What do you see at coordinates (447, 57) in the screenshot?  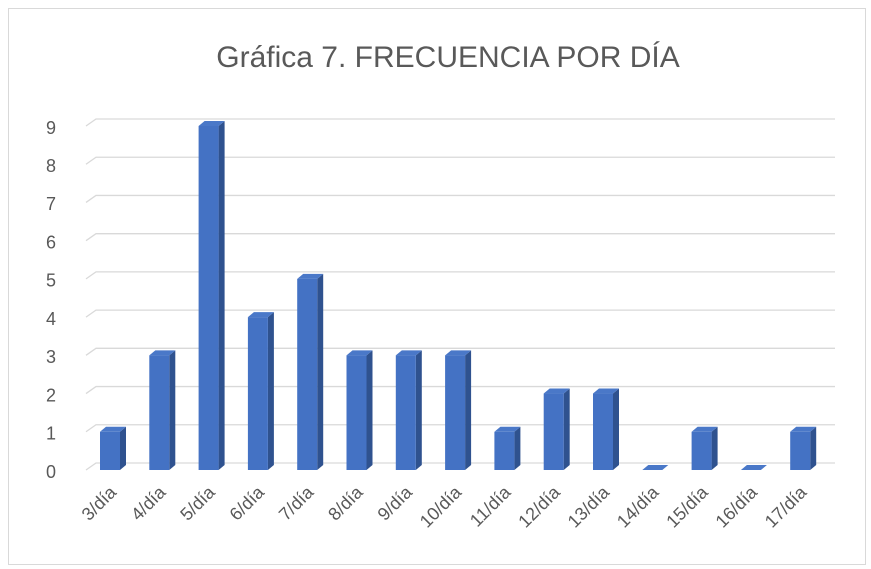 I see `chart-title: Gráfica 7. FRECUENCIA POR DÍA` at bounding box center [447, 57].